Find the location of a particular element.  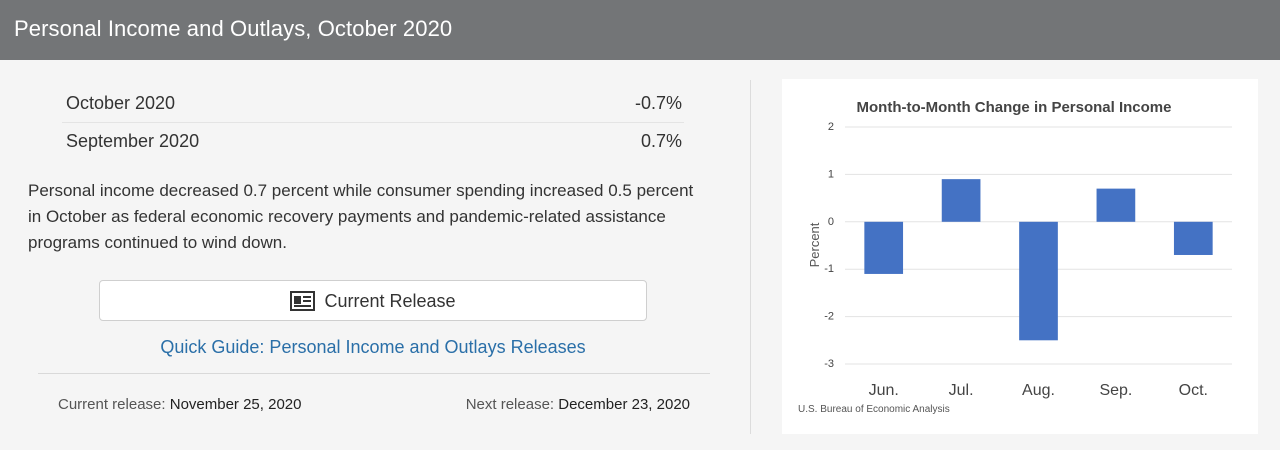

y-axis-label: Percent is located at coordinates (814, 244).